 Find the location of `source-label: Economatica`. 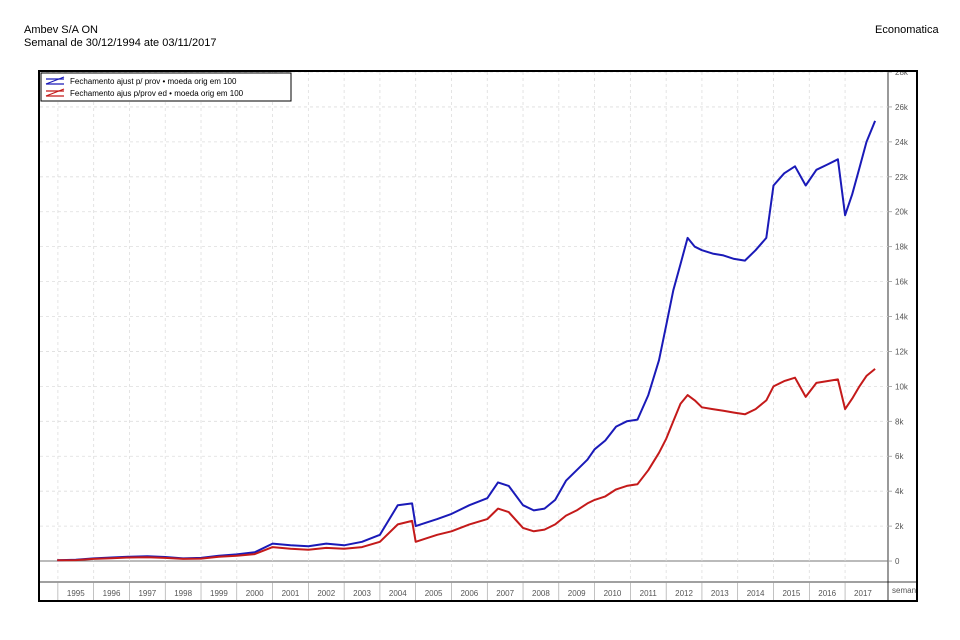

source-label: Economatica is located at coordinates (907, 30).